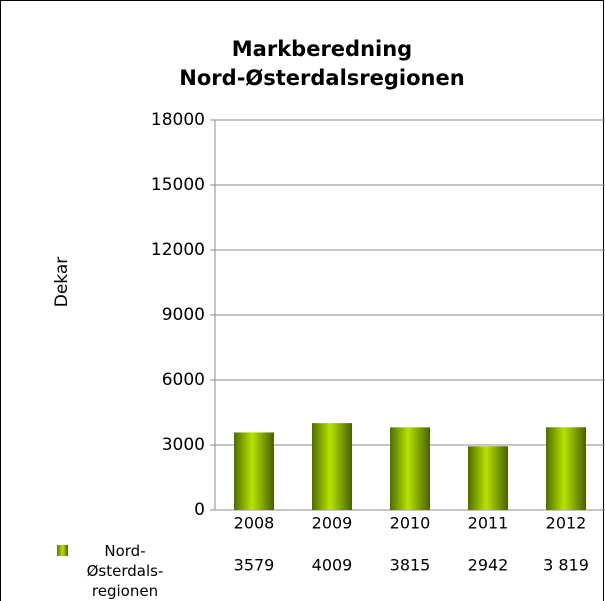 The image size is (605, 601). Describe the element at coordinates (183, 315) in the screenshot. I see `y-tick-label: 9000` at that location.